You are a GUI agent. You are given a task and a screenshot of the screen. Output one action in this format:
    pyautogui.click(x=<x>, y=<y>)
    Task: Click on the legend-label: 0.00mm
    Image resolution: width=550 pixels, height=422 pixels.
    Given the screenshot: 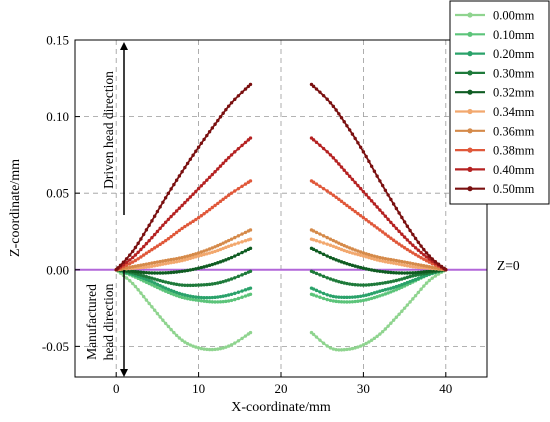 What is the action you would take?
    pyautogui.click(x=514, y=16)
    